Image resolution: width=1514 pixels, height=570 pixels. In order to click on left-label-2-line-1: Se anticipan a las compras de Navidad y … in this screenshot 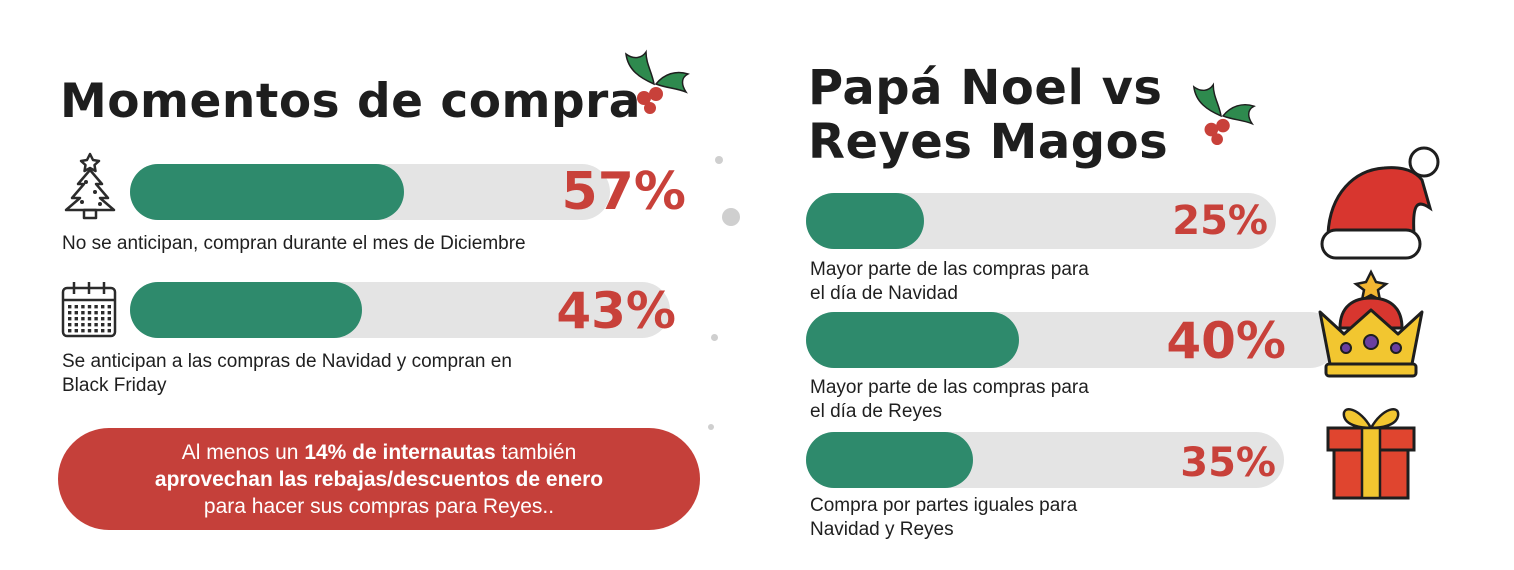, I will do `click(287, 361)`.